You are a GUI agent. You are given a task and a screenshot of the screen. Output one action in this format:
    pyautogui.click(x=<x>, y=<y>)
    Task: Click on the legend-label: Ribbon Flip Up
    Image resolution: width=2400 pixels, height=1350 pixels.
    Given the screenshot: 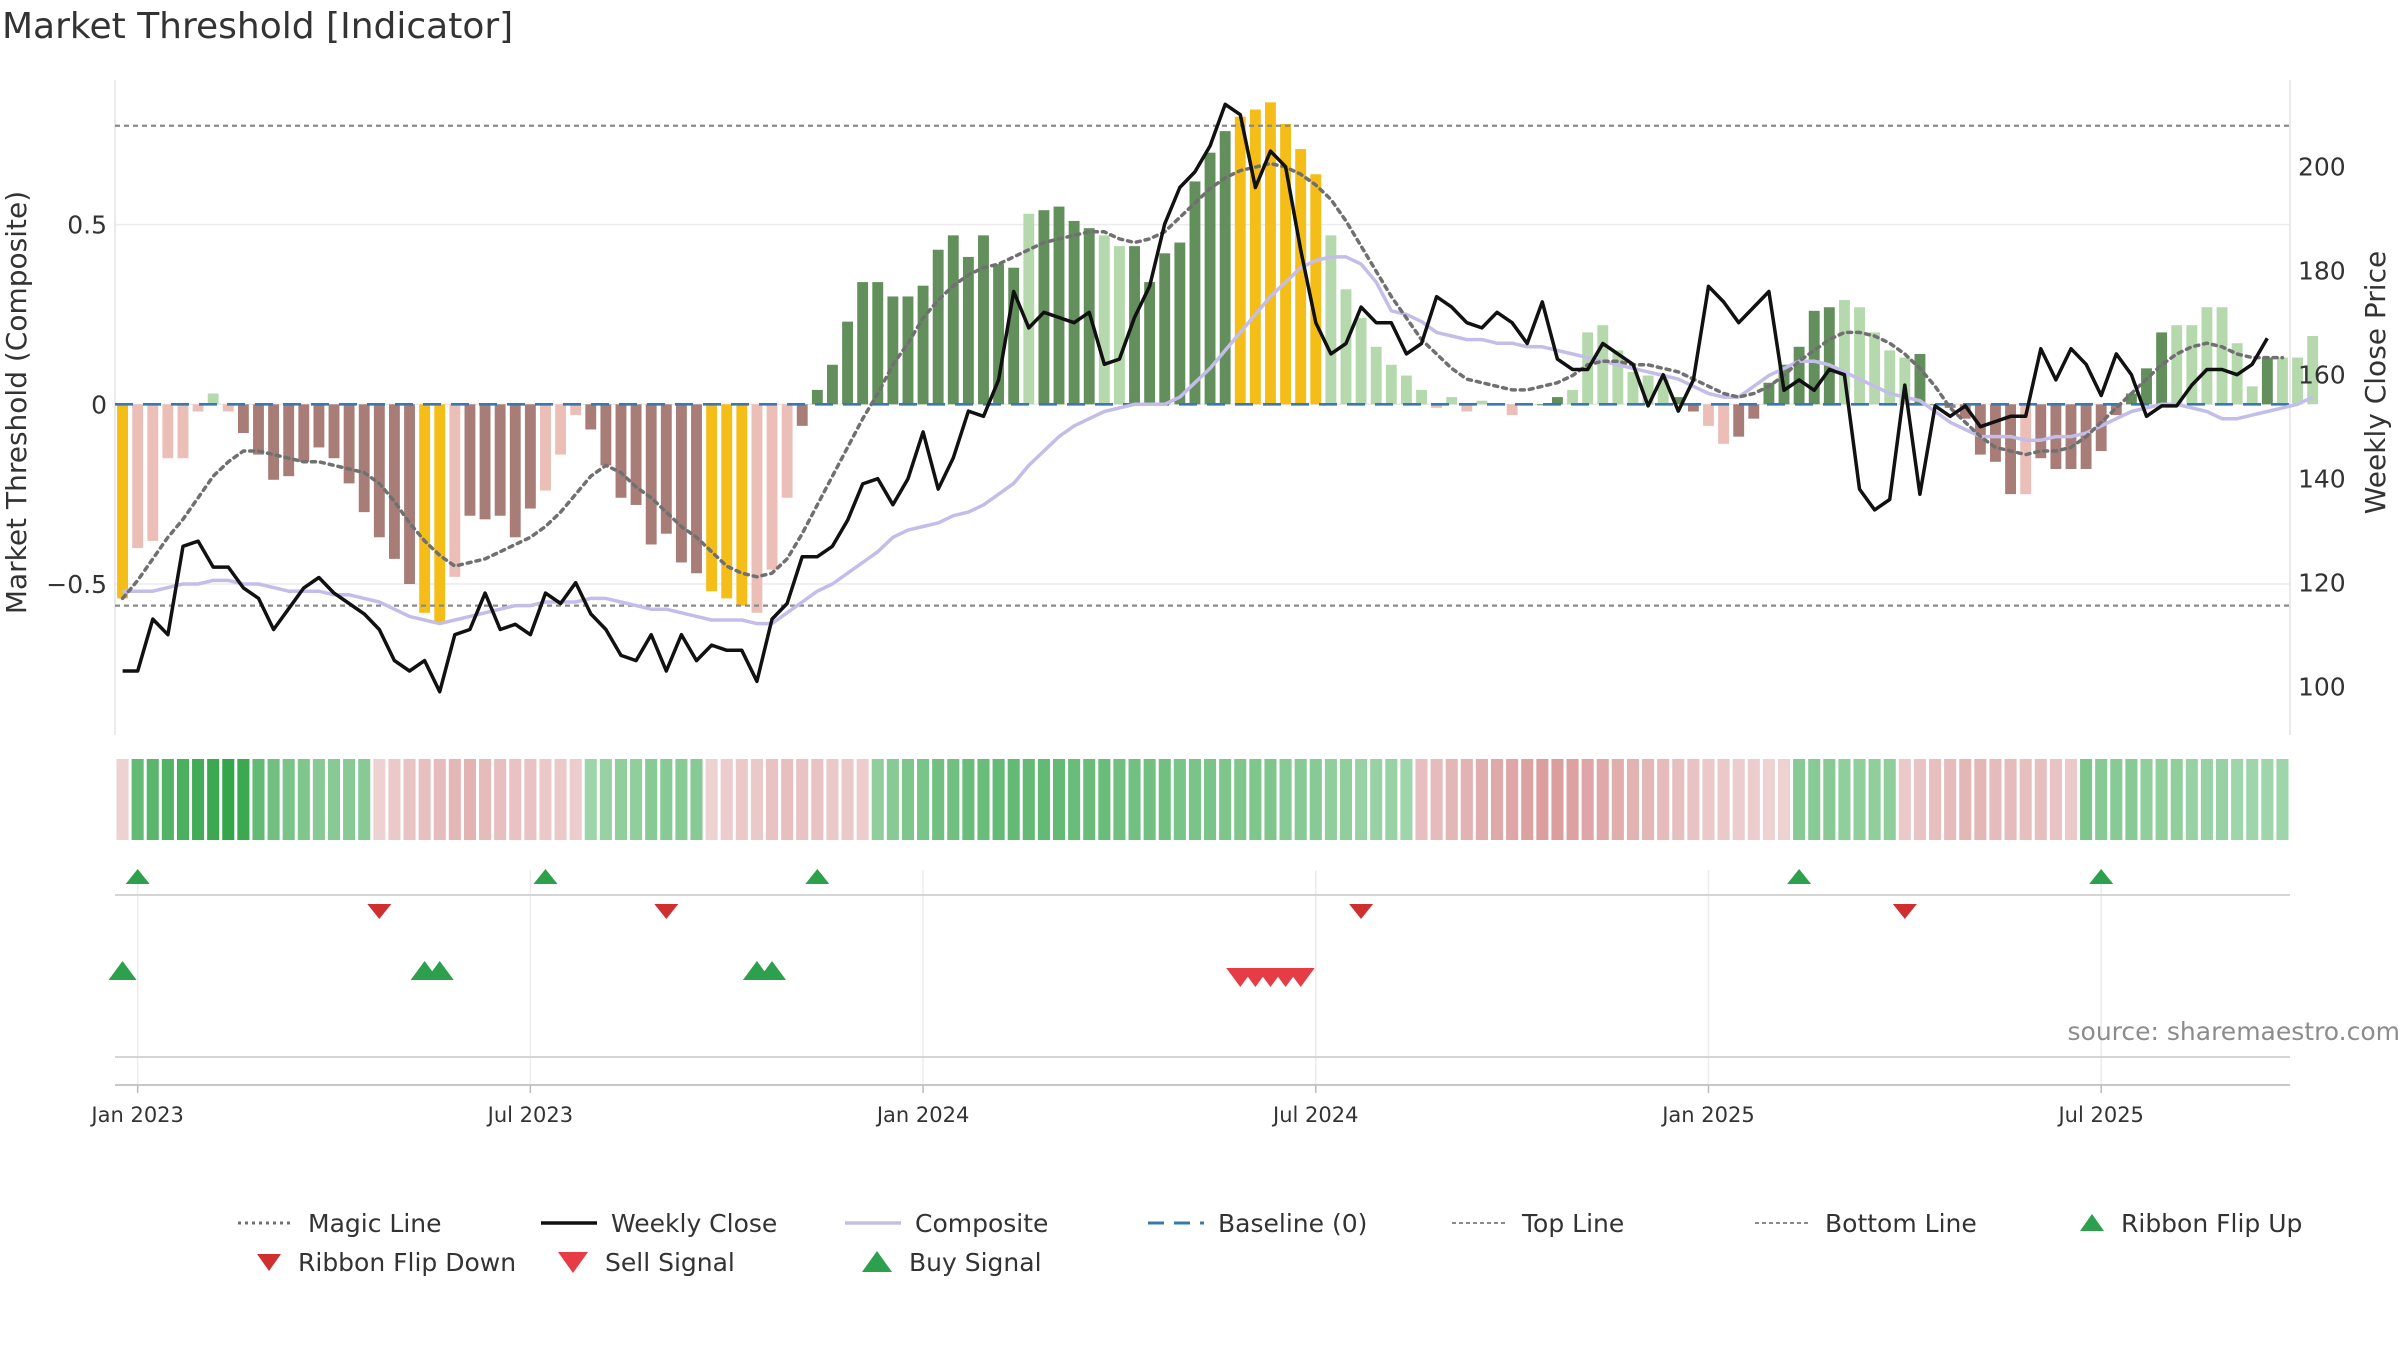 What is the action you would take?
    pyautogui.click(x=2212, y=1223)
    